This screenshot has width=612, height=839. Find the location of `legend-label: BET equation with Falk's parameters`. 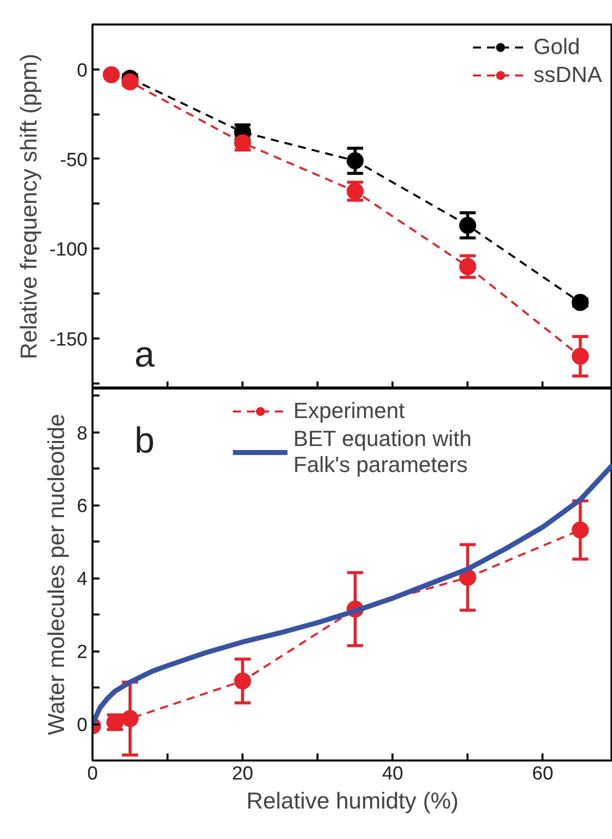

legend-label: BET equation with Falk's parameters is located at coordinates (382, 452).